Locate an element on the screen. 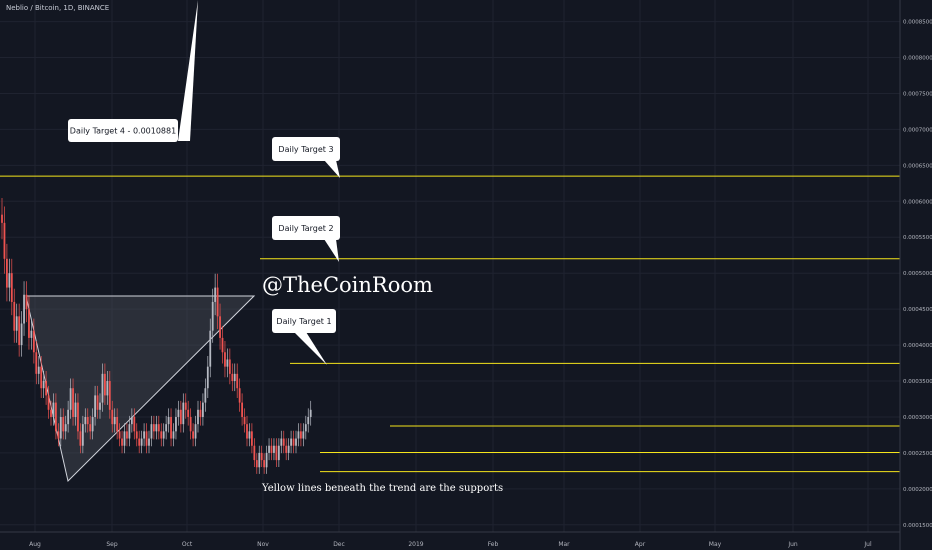 The width and height of the screenshot is (932, 550). price-tick-label: 0.0008000 is located at coordinates (917, 59).